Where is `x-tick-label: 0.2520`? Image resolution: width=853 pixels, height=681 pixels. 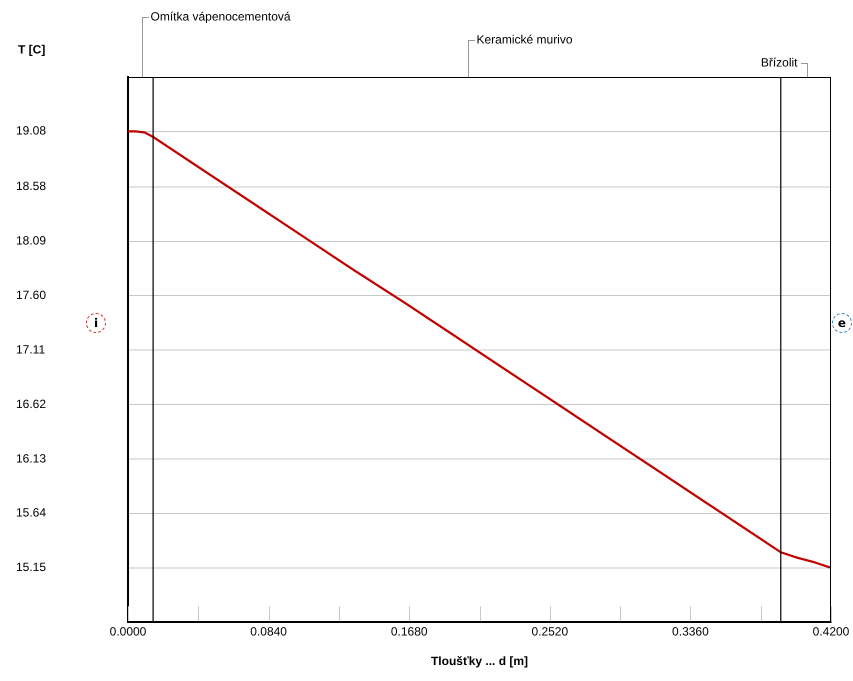
x-tick-label: 0.2520 is located at coordinates (549, 631).